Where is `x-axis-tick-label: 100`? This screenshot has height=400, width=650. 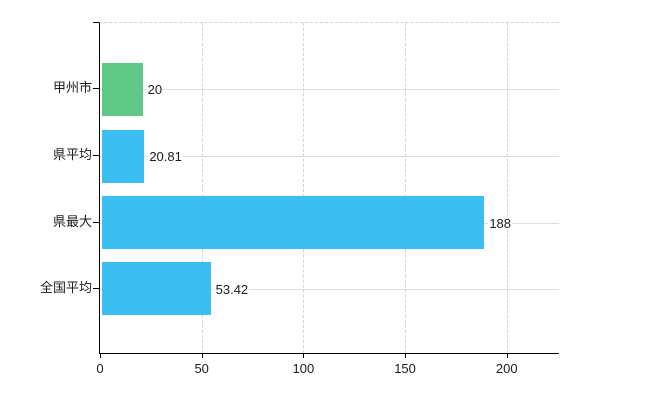
x-axis-tick-label: 100 is located at coordinates (303, 368).